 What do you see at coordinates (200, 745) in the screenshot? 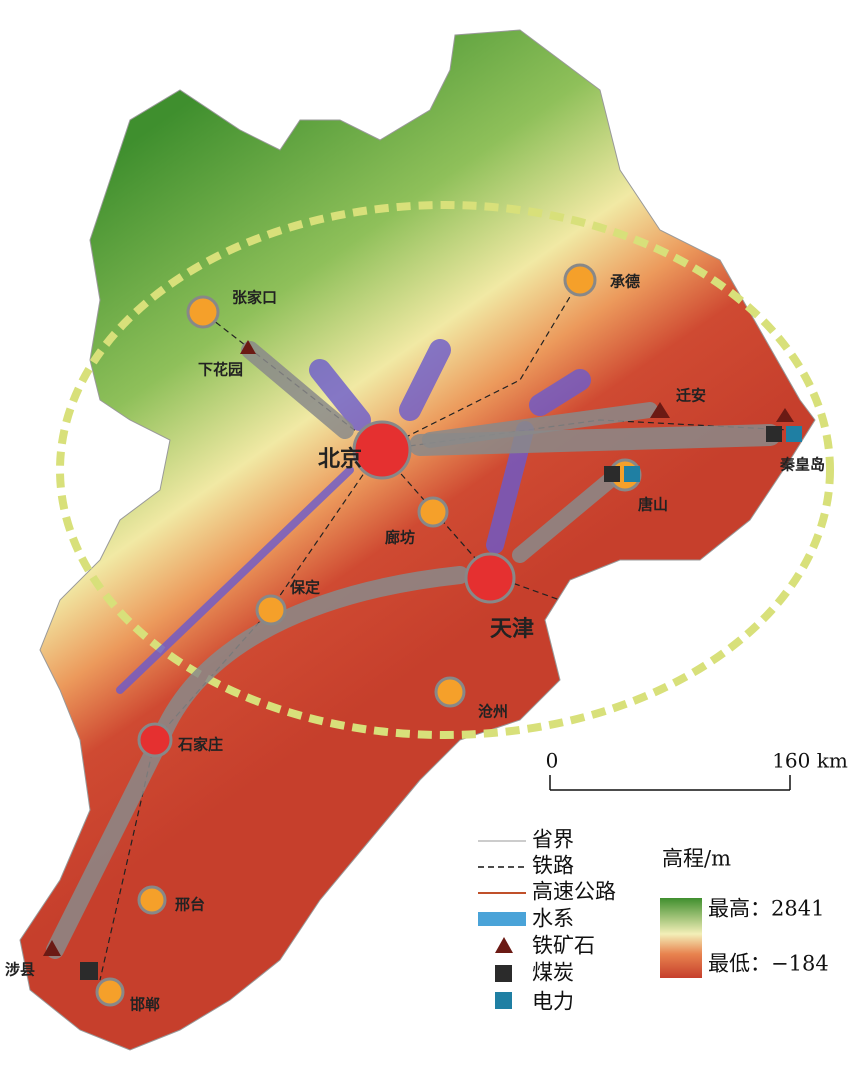
I see `city-label: 石家庄` at bounding box center [200, 745].